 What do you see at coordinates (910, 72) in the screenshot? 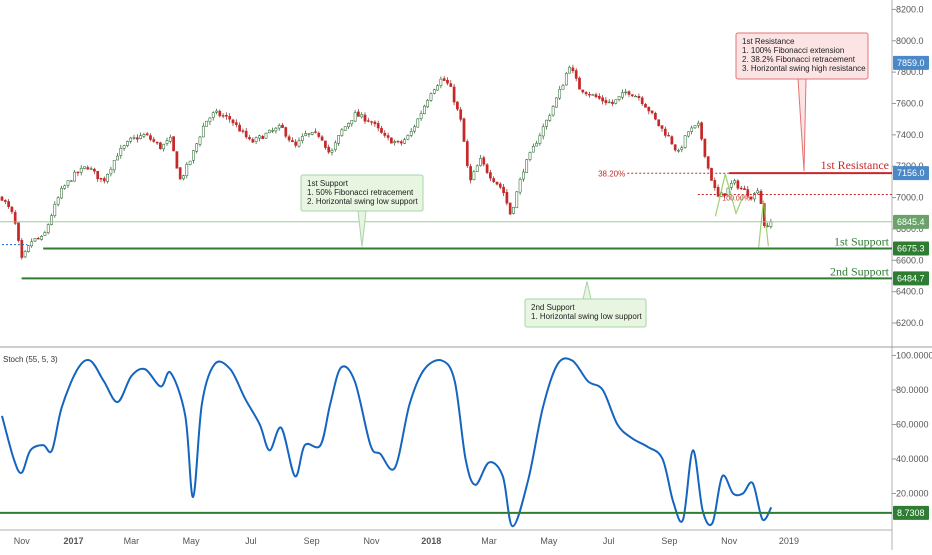
I see `price-tick-label: 7800.0` at bounding box center [910, 72].